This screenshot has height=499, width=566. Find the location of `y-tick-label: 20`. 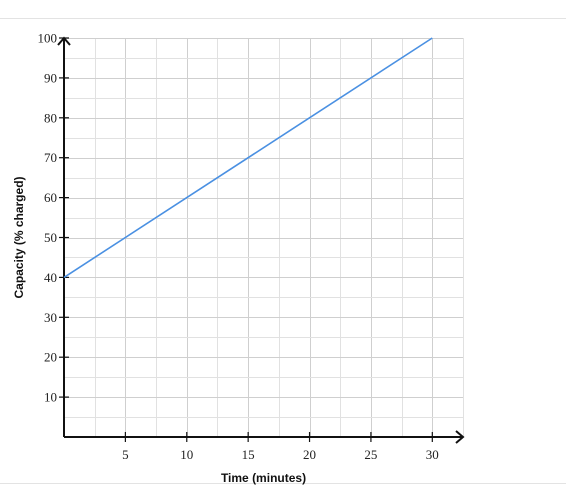

y-tick-label: 20 is located at coordinates (50, 357).